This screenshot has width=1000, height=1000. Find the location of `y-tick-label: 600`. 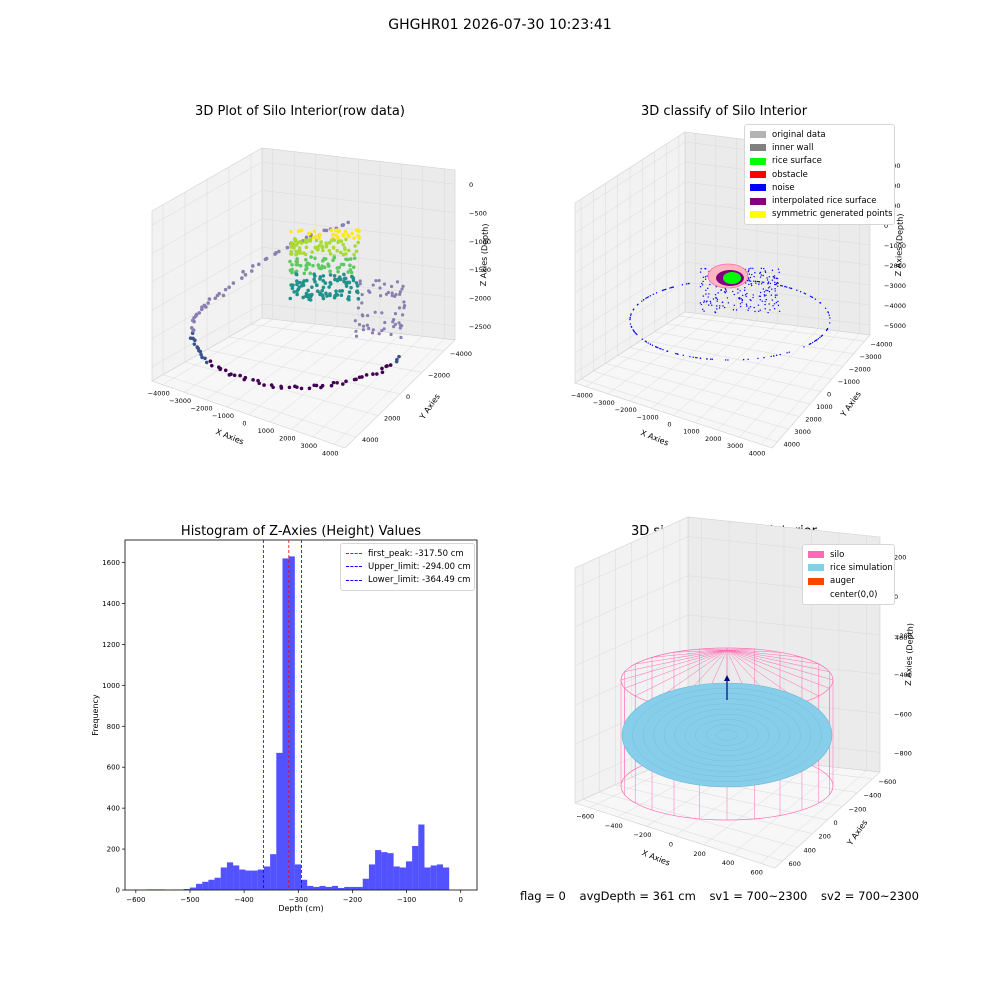

y-tick-label: 600 is located at coordinates (113, 768).